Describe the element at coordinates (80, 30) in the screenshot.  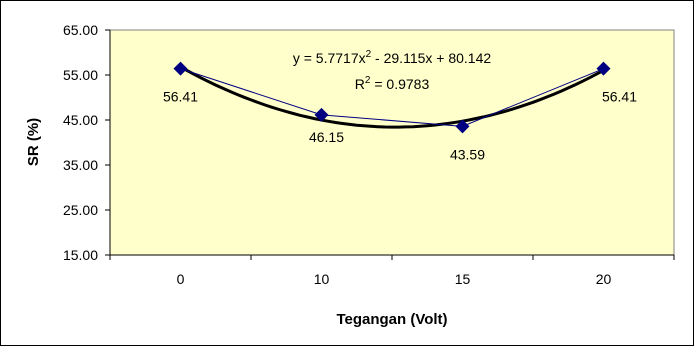
I see `y-tick-label: 65.00` at that location.